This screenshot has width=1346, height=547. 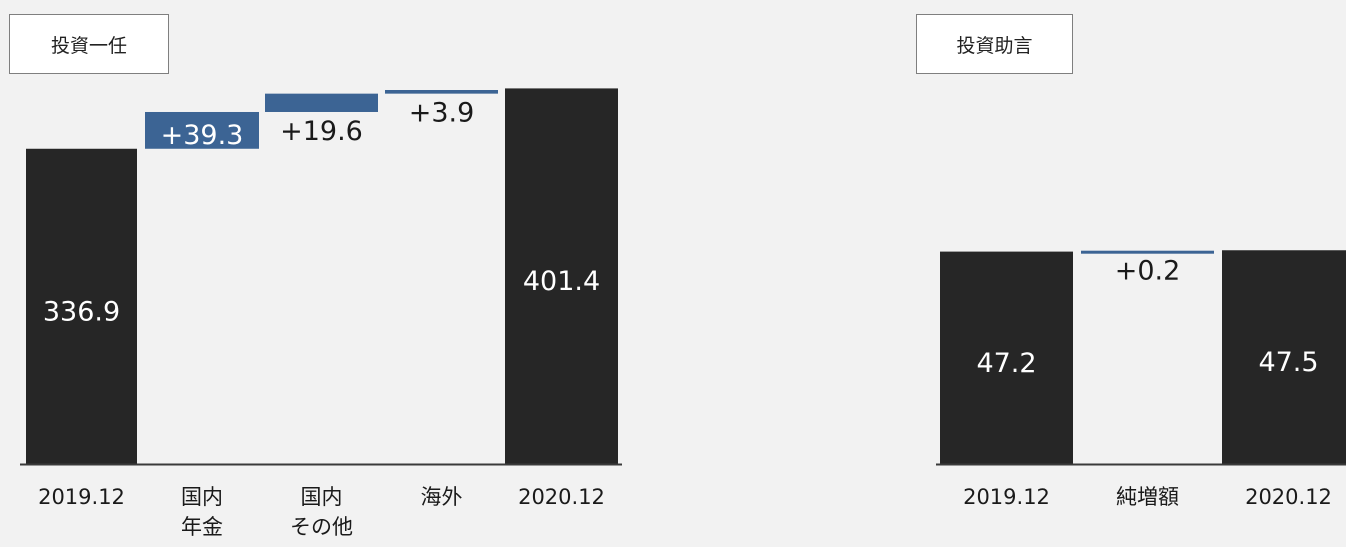 What do you see at coordinates (202, 527) in the screenshot?
I see `left-category-label-line: 年金` at bounding box center [202, 527].